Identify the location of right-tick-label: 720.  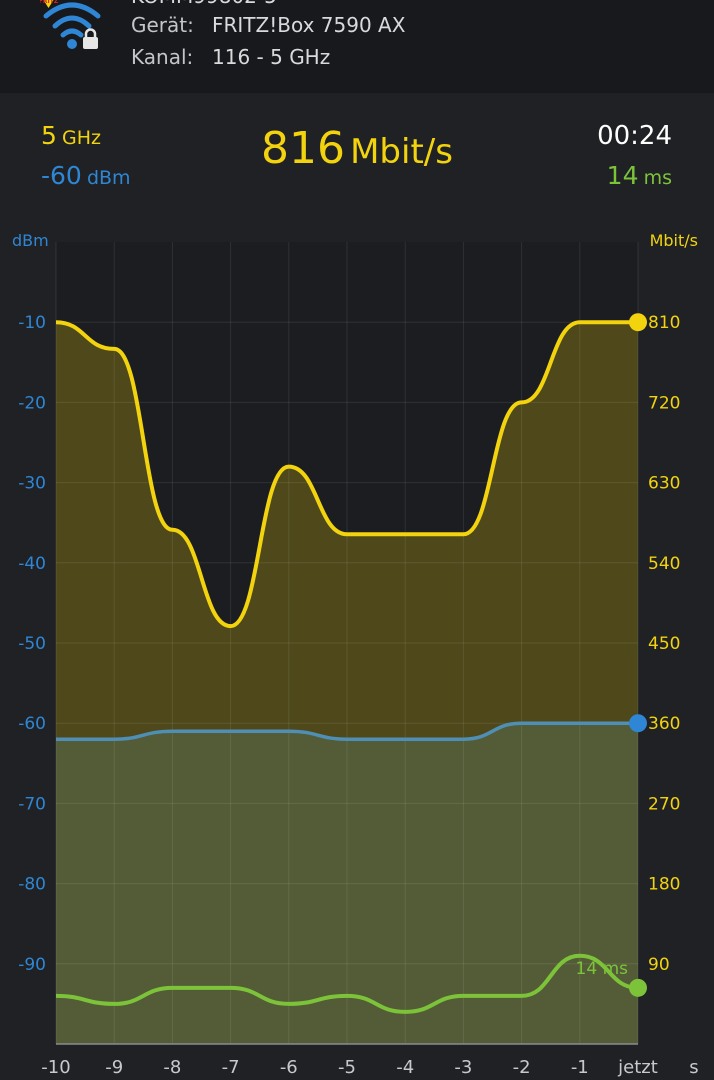
(664, 403).